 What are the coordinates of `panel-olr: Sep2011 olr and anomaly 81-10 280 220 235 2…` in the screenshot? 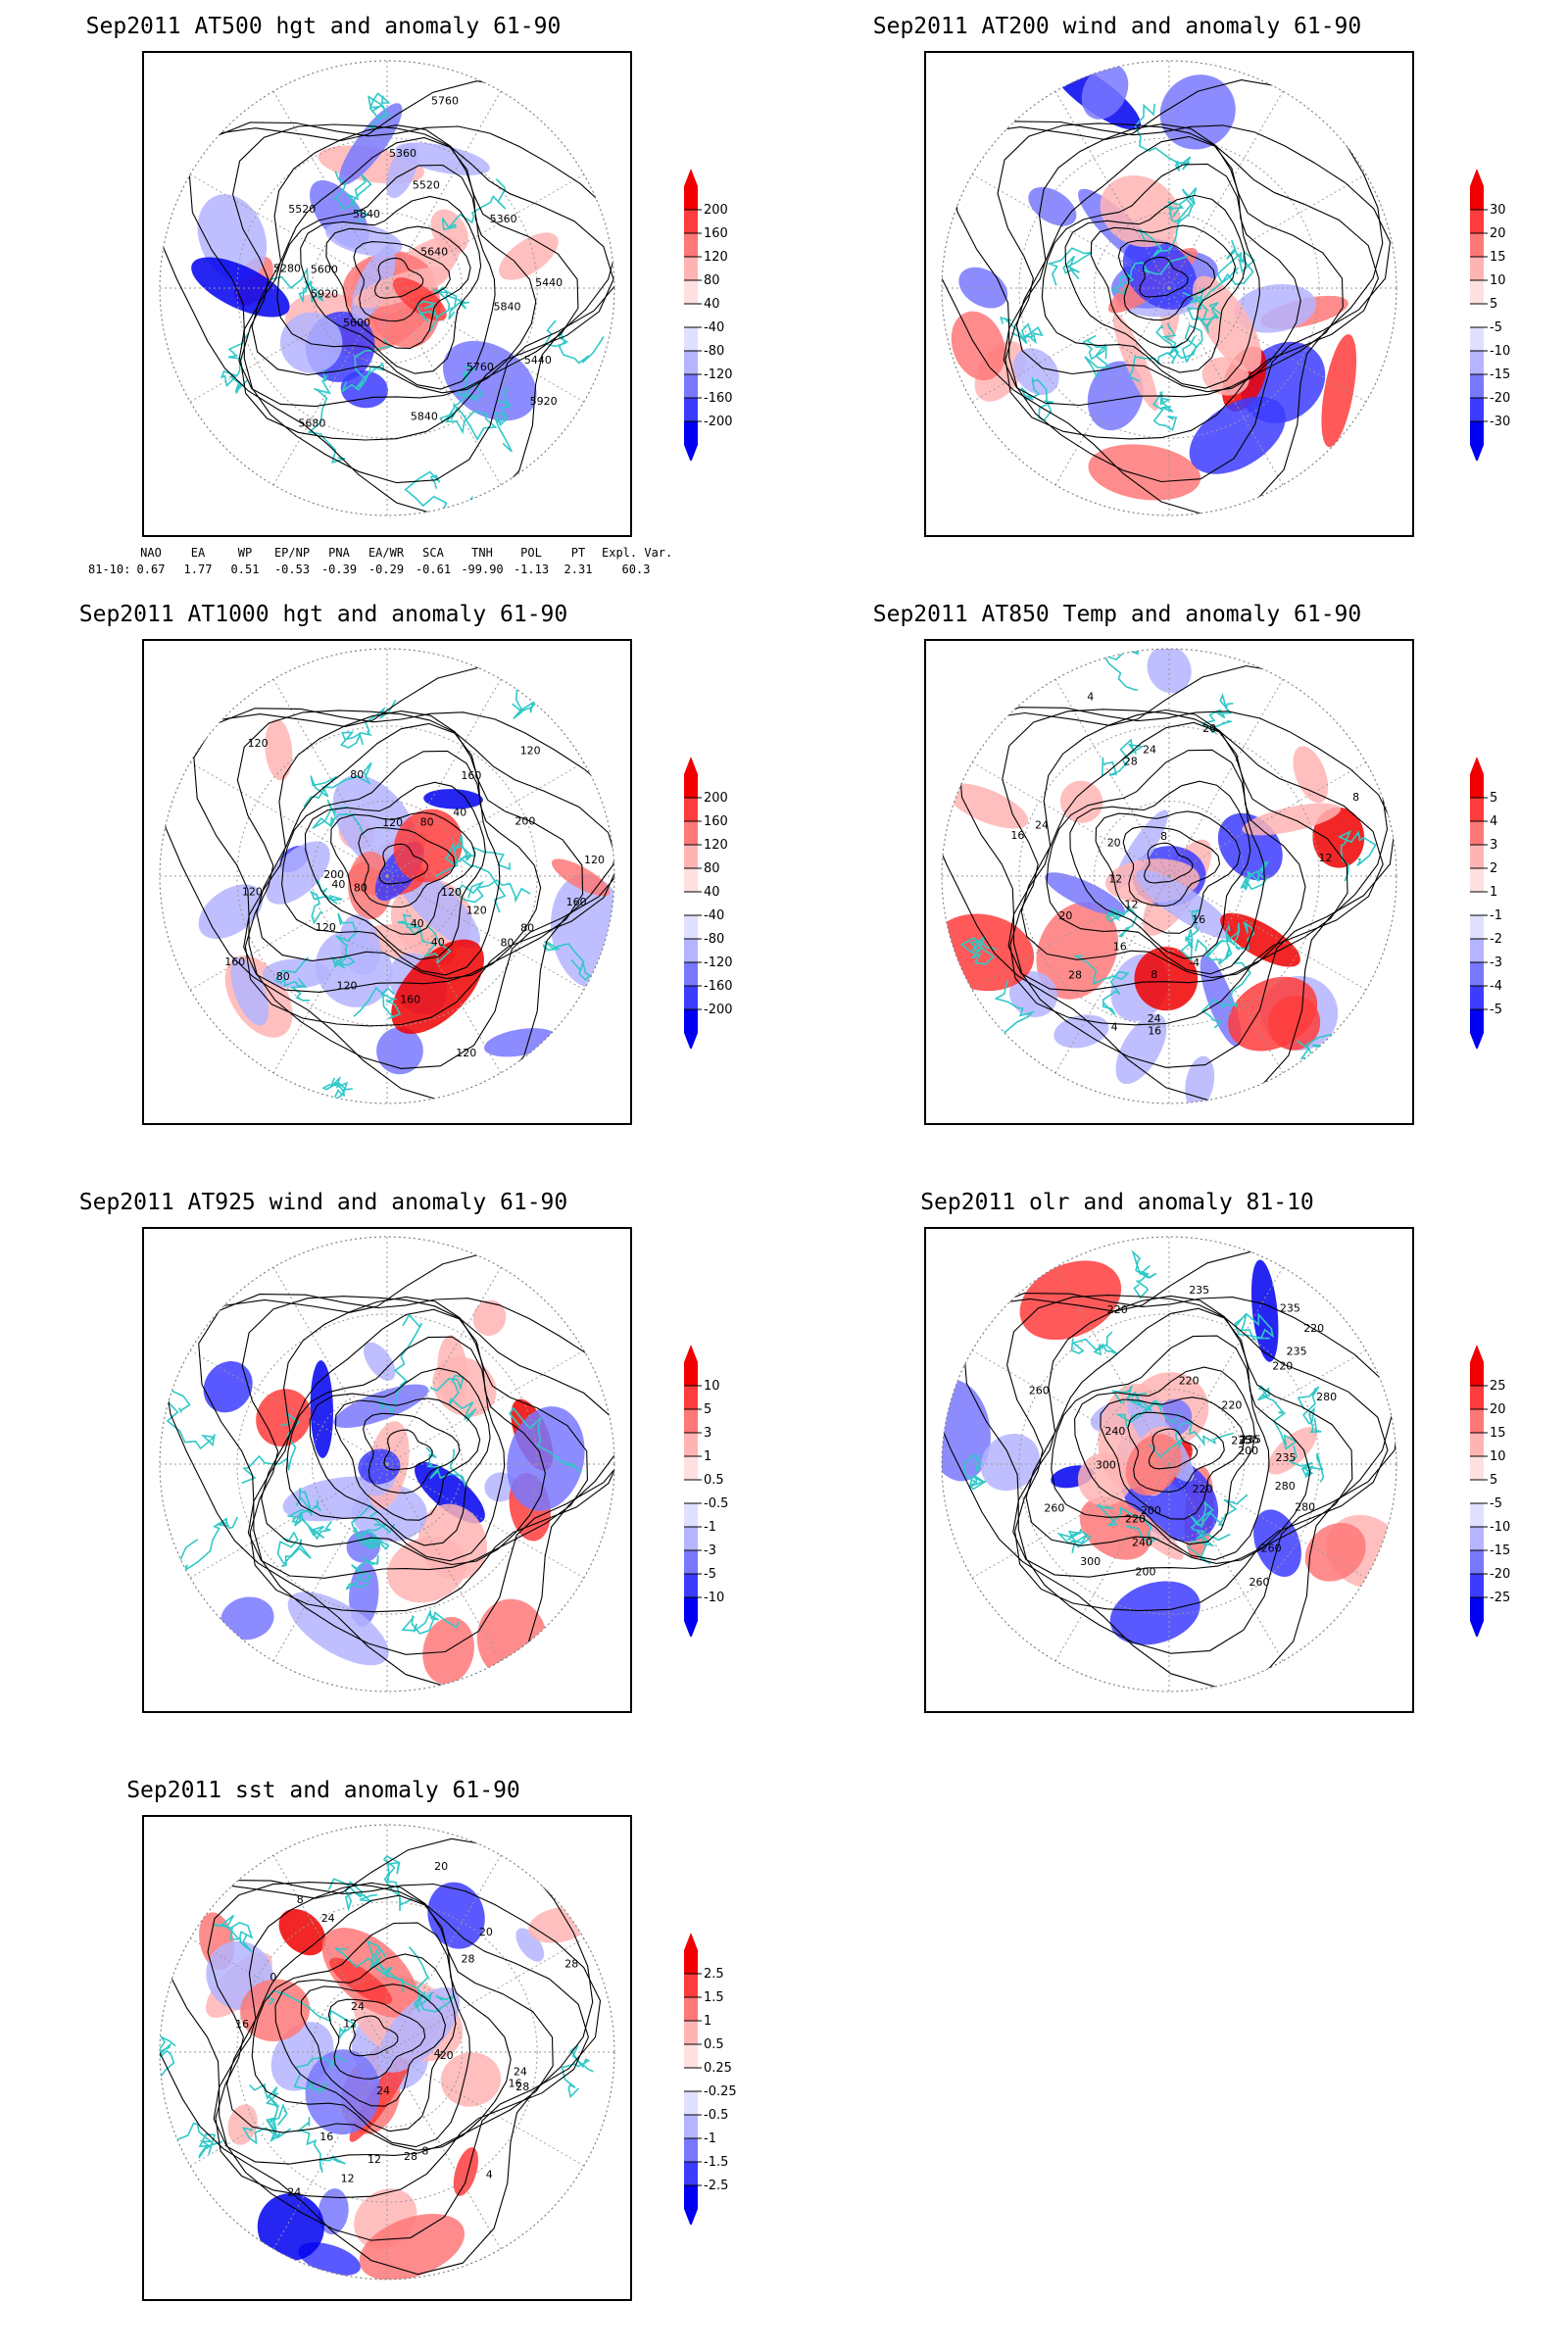 It's located at (1176, 1450).